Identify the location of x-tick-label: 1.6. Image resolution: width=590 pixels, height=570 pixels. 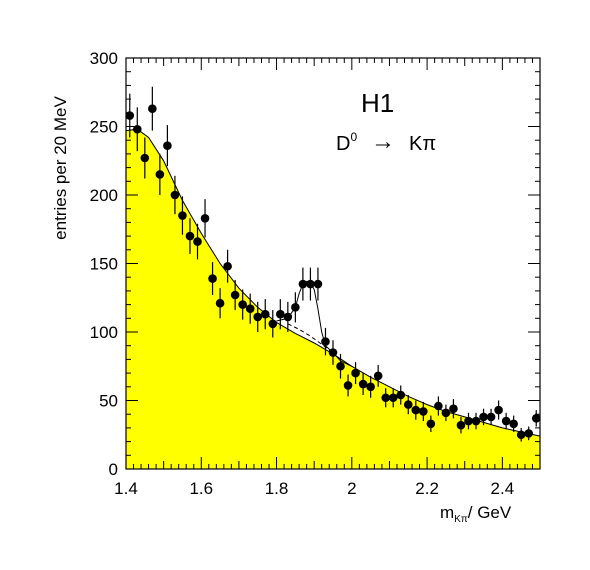
(201, 488).